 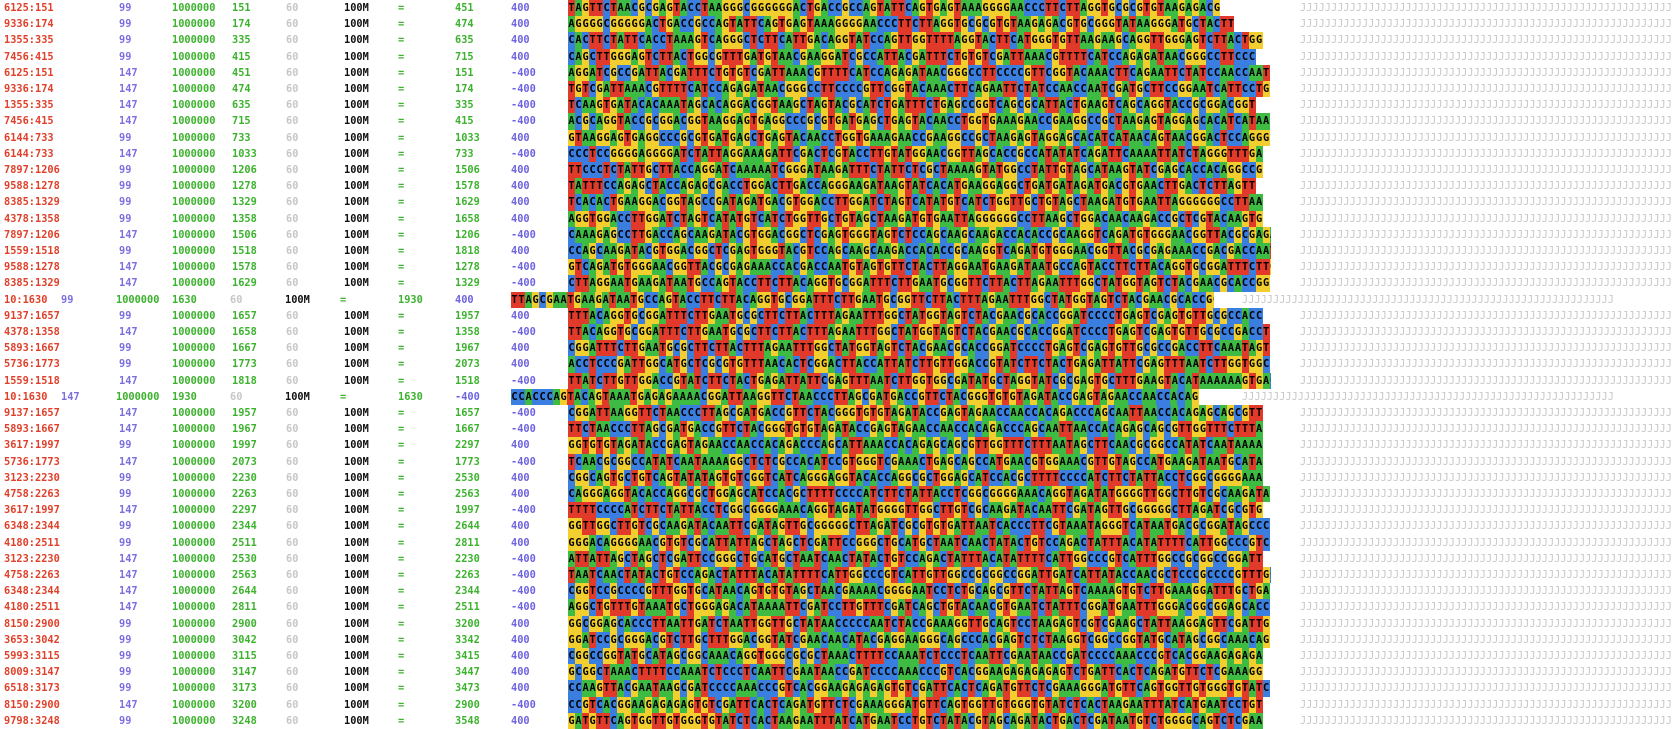 What do you see at coordinates (401, 105) in the screenshot?
I see `mate-ref: =` at bounding box center [401, 105].